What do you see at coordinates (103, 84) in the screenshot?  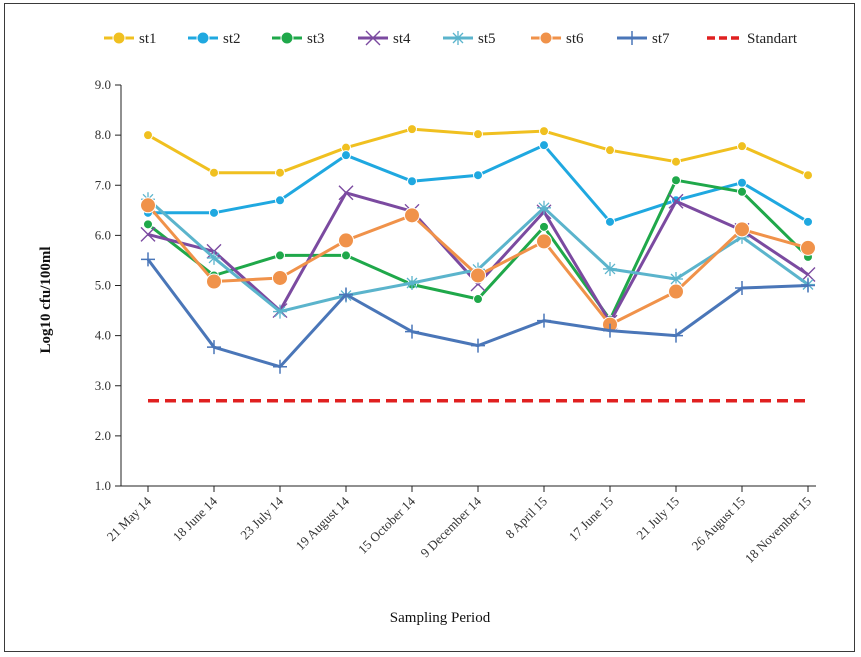 I see `y-tick-label: 9.0` at bounding box center [103, 84].